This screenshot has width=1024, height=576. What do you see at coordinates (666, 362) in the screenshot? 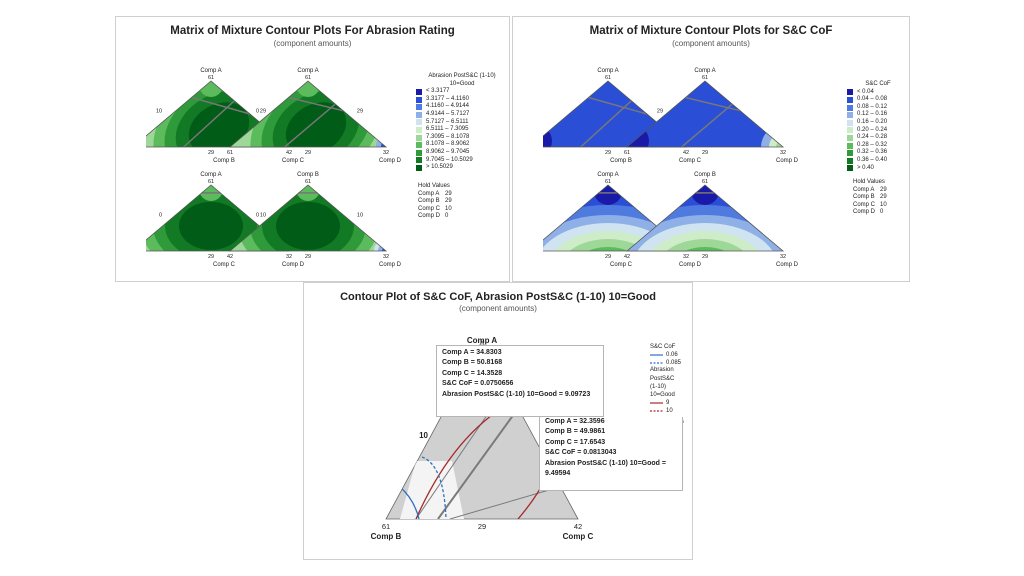
I see `cof-legend-item: 0.085` at bounding box center [666, 362].